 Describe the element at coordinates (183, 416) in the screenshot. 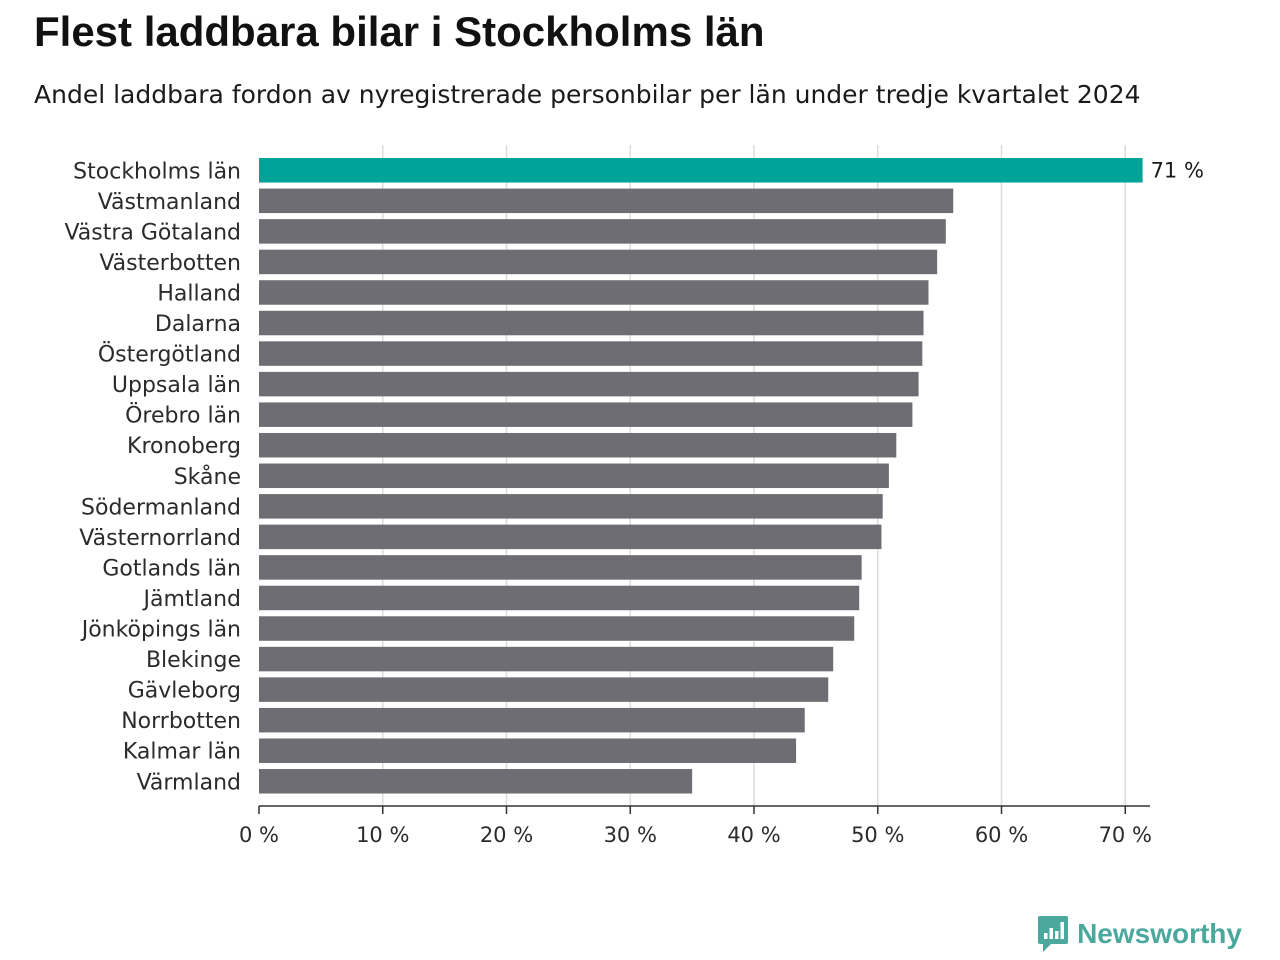

I see `category-label: Örebro län` at that location.